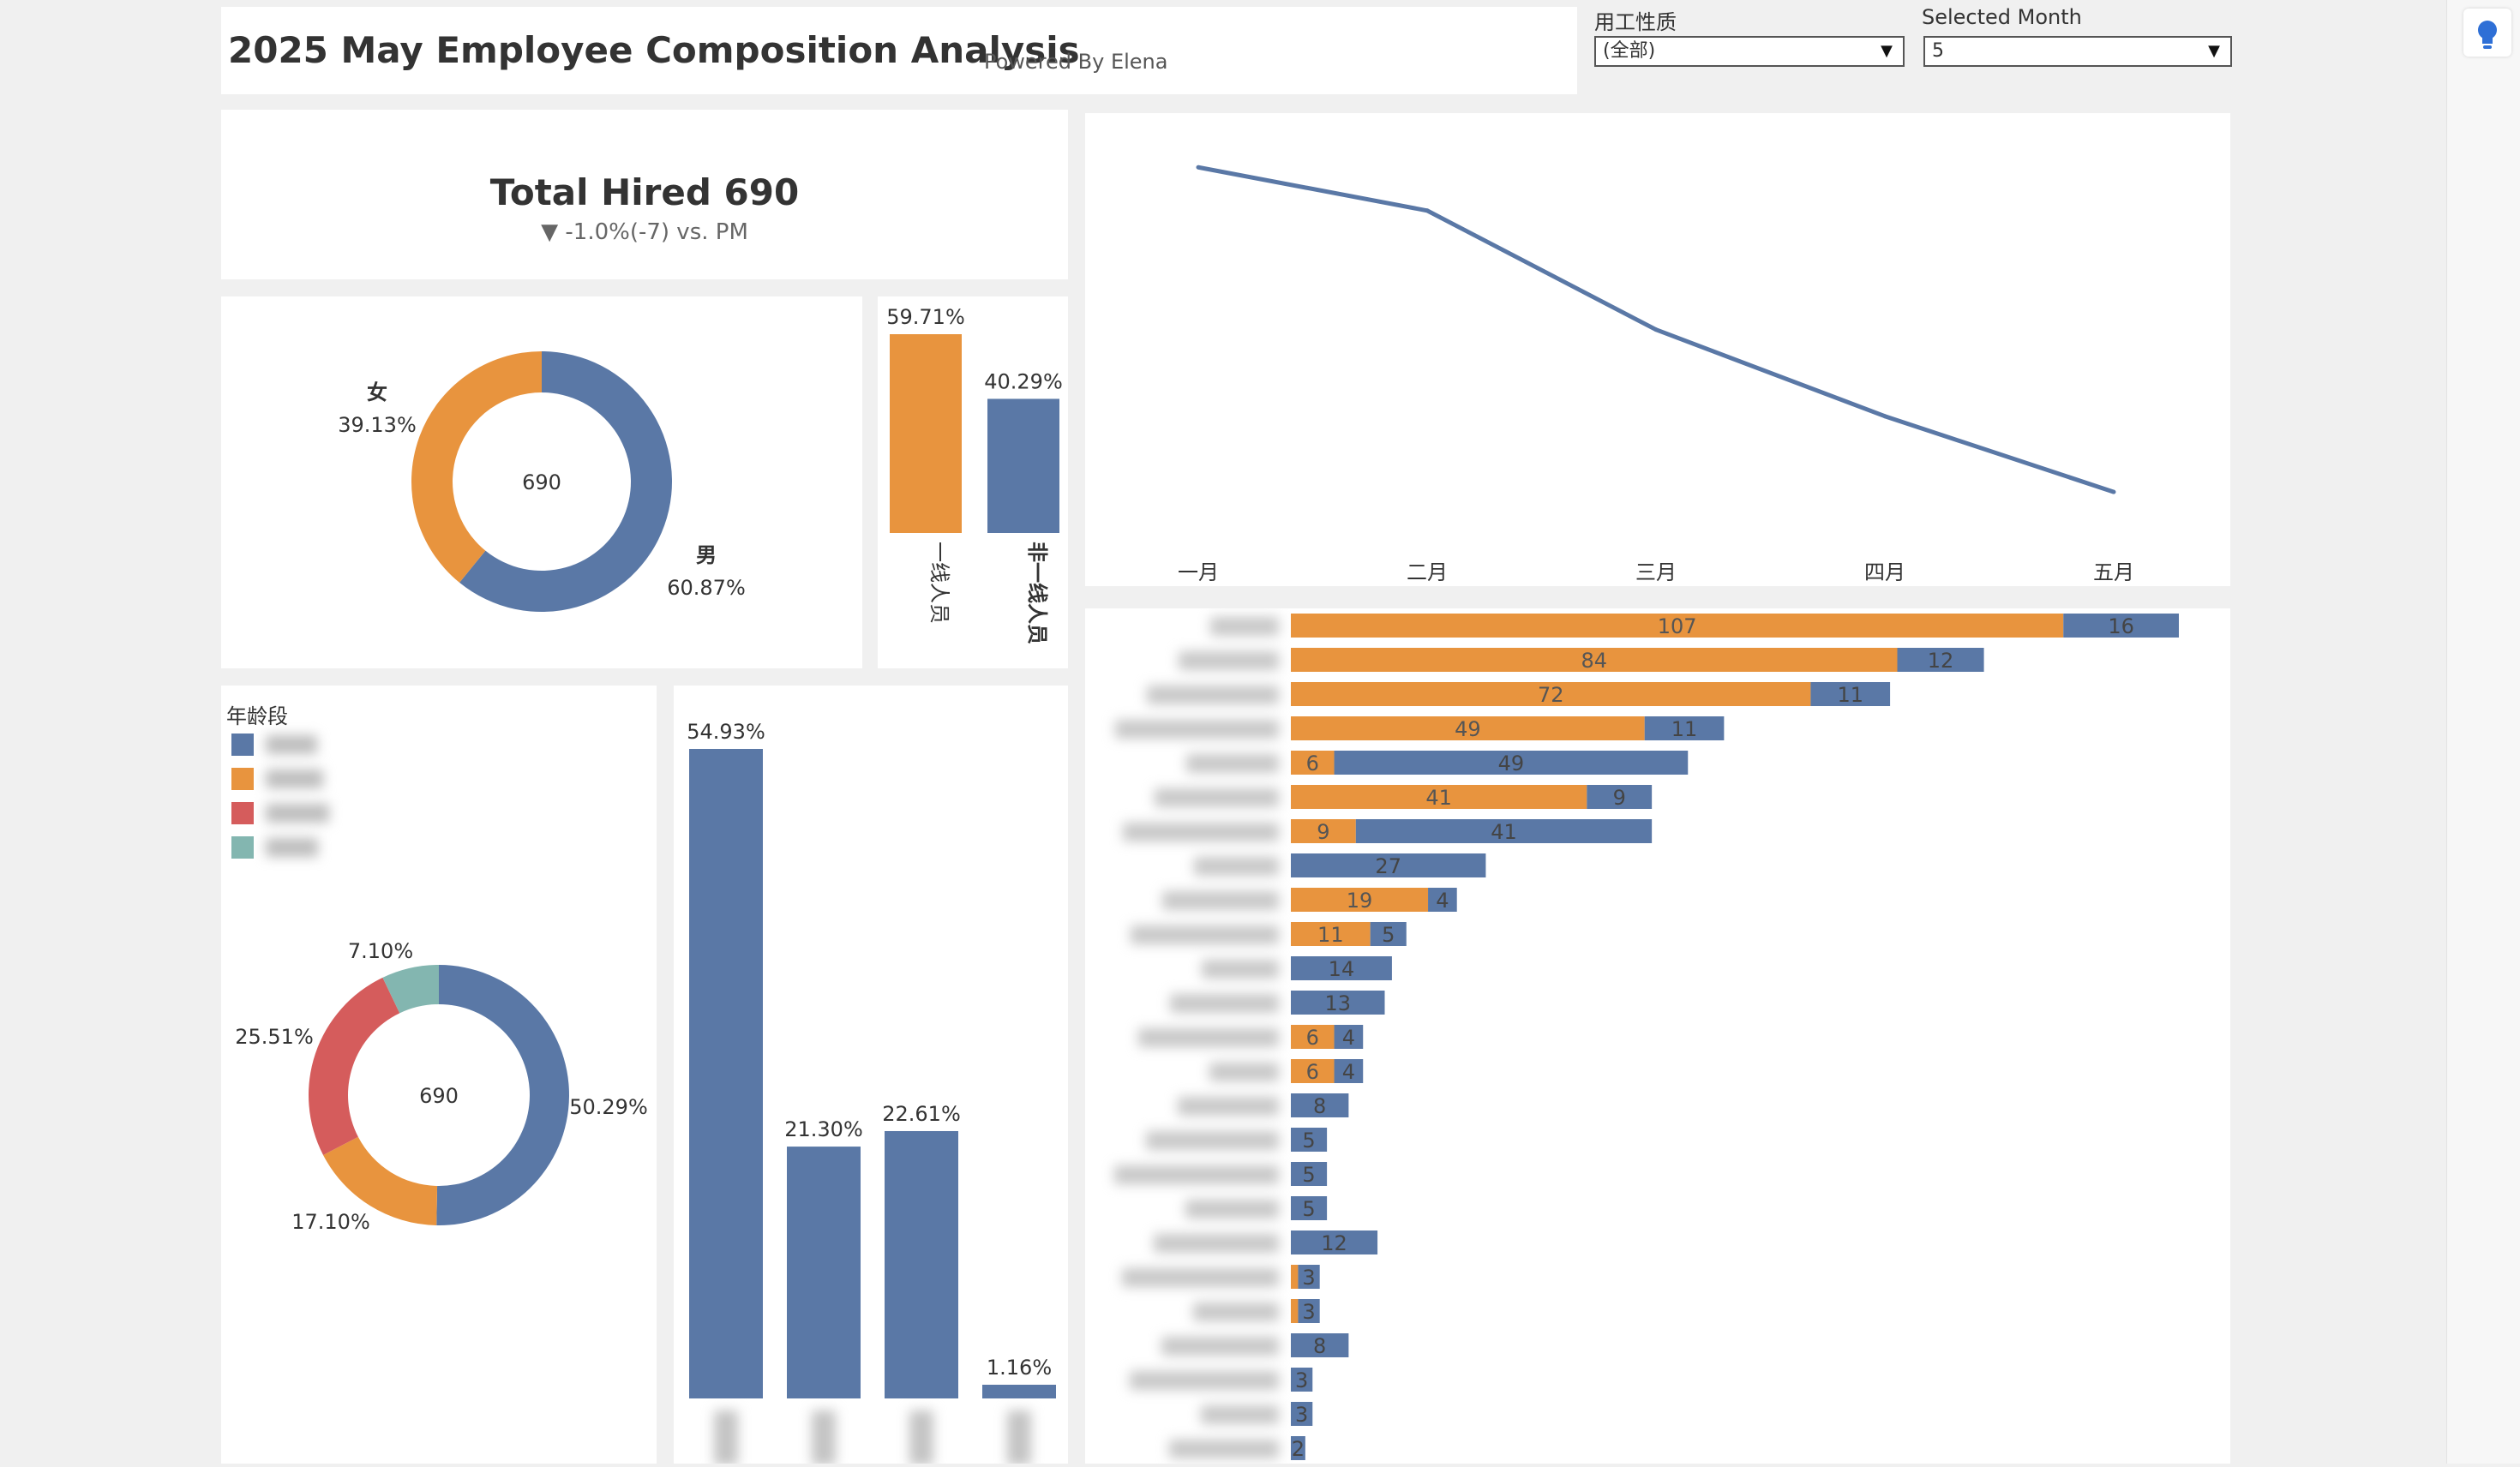 The height and width of the screenshot is (1467, 2520). I want to click on slice-percent-label: 7.10%, so click(380, 951).